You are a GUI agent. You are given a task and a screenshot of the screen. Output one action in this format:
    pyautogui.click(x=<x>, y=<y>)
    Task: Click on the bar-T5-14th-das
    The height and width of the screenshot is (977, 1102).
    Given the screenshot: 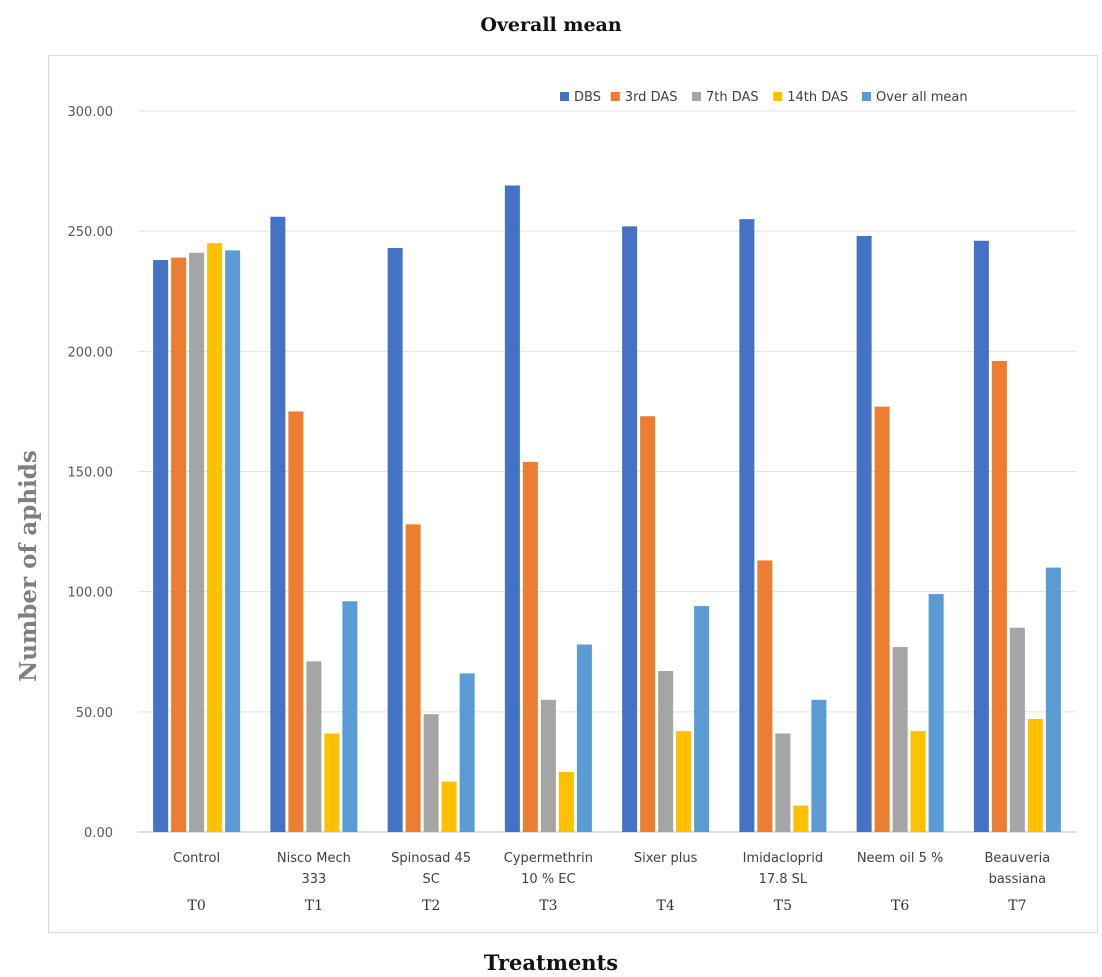 What is the action you would take?
    pyautogui.click(x=801, y=818)
    